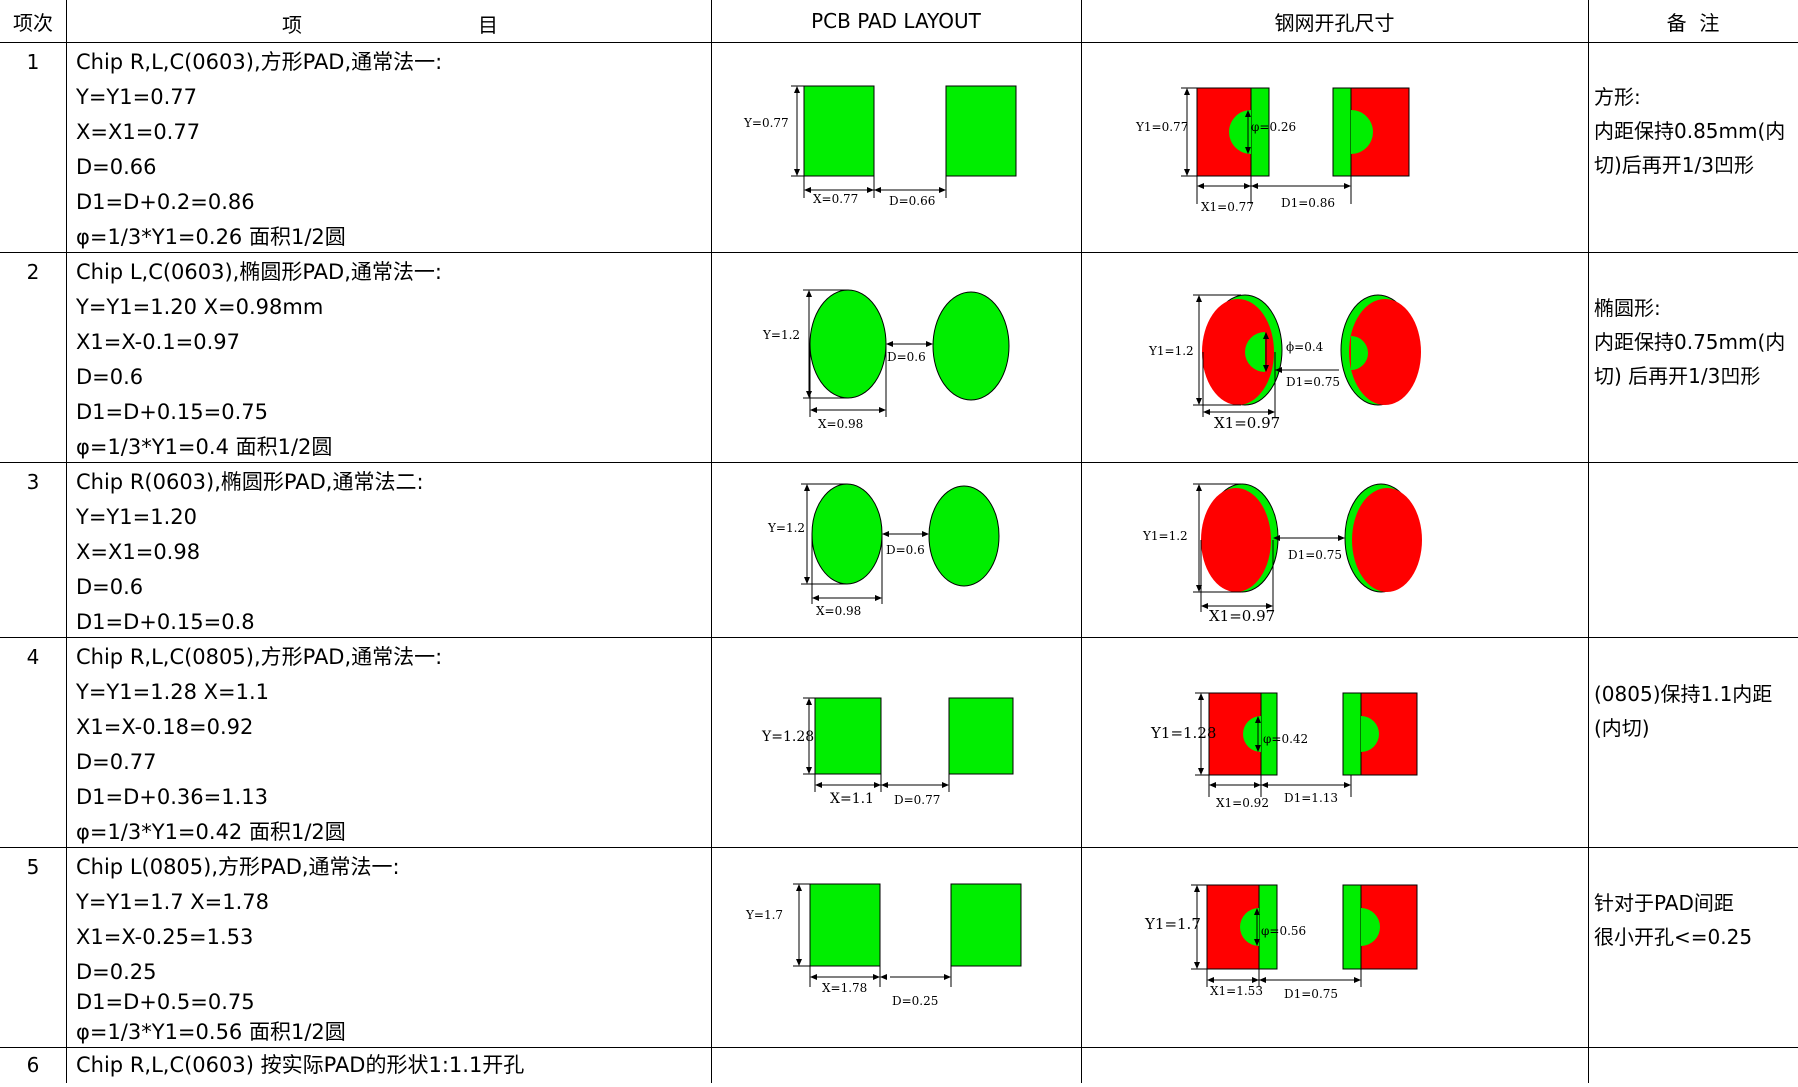 This screenshot has width=1798, height=1087. I want to click on row-number: 4, so click(33, 742).